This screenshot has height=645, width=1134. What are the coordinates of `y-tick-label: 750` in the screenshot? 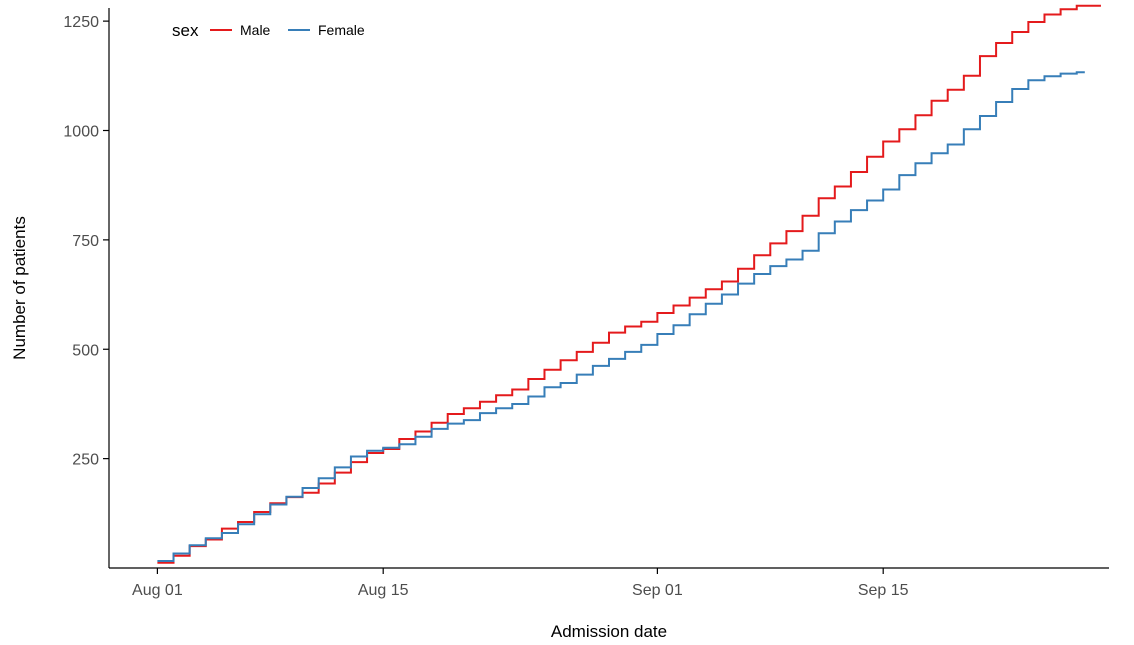 It's located at (85, 241).